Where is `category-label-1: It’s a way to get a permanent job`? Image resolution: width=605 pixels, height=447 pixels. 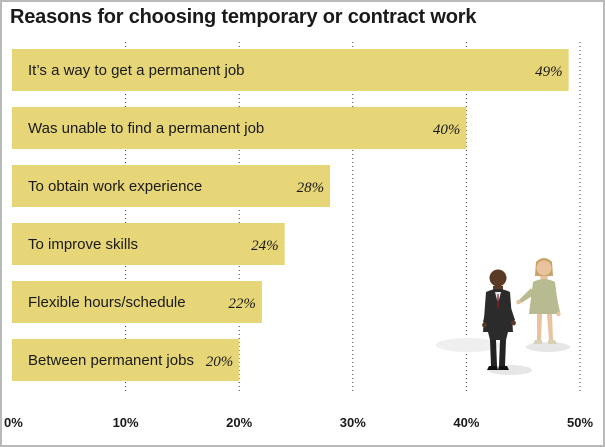 category-label-1: It’s a way to get a permanent job is located at coordinates (136, 70).